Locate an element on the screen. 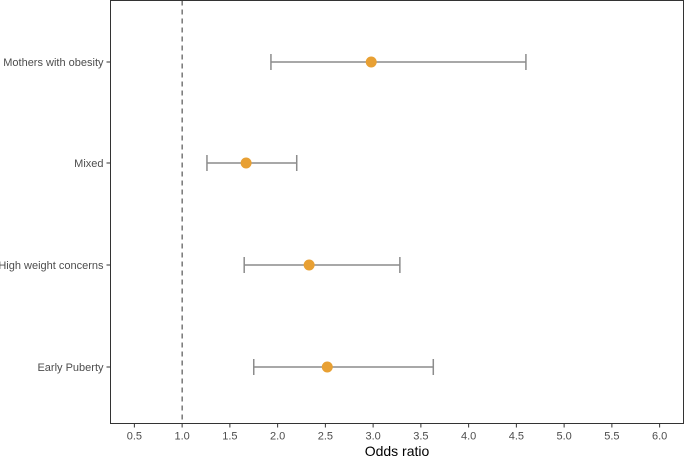 The image size is (685, 458). x-tick-label: 4.5 is located at coordinates (516, 437).